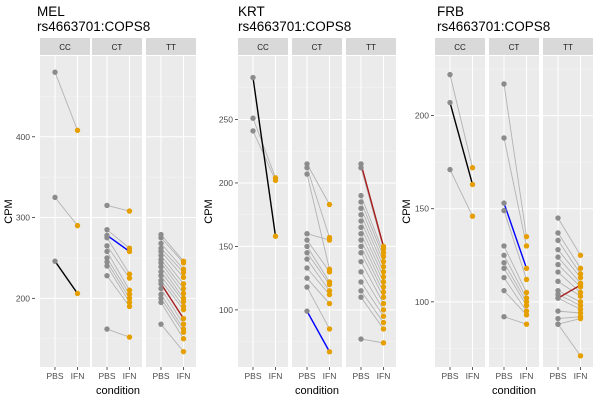 The image size is (600, 400). Describe the element at coordinates (51, 11) in the screenshot. I see `chart-title: MEL` at that location.